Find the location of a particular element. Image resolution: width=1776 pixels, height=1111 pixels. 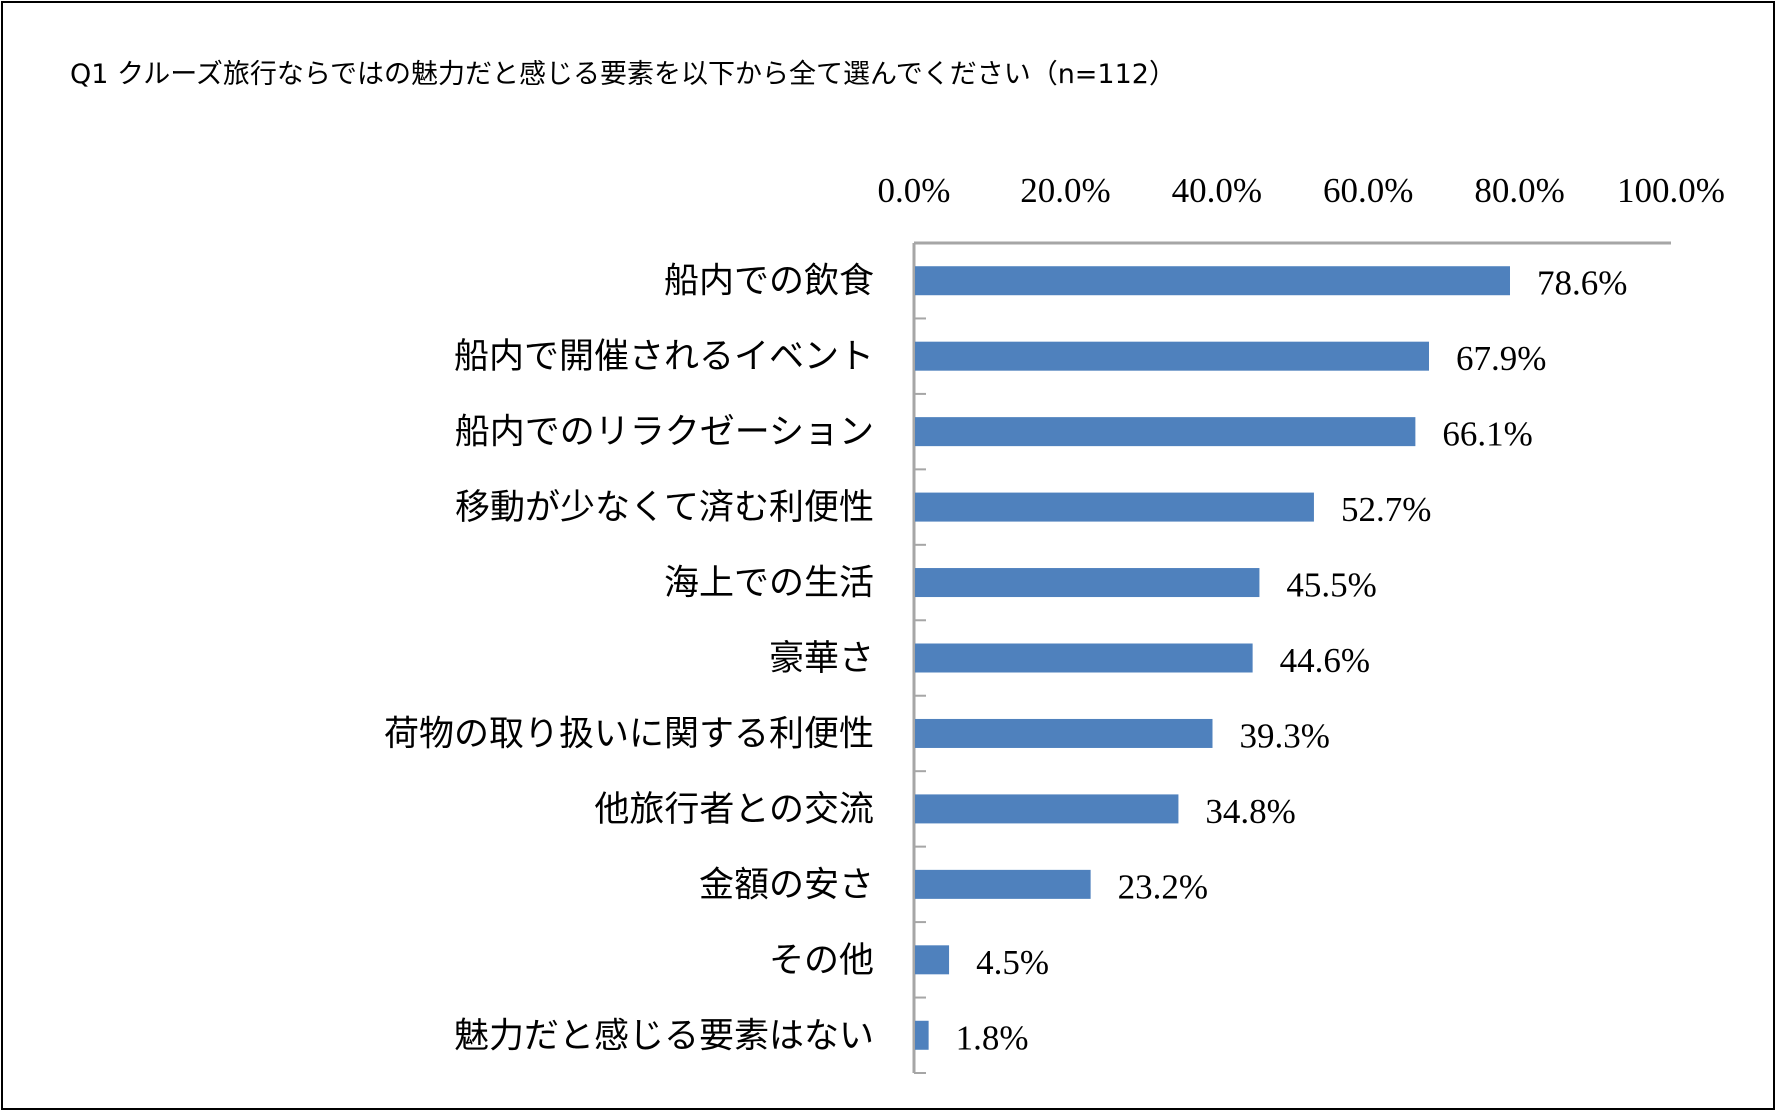

x-tick-label: 0.0% is located at coordinates (914, 190).